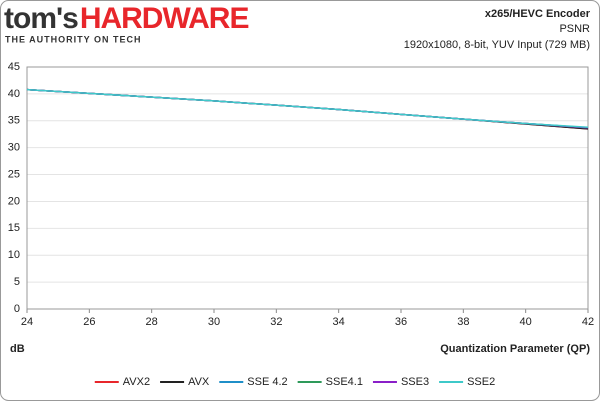  What do you see at coordinates (14, 121) in the screenshot?
I see `y-tick-label: 35` at bounding box center [14, 121].